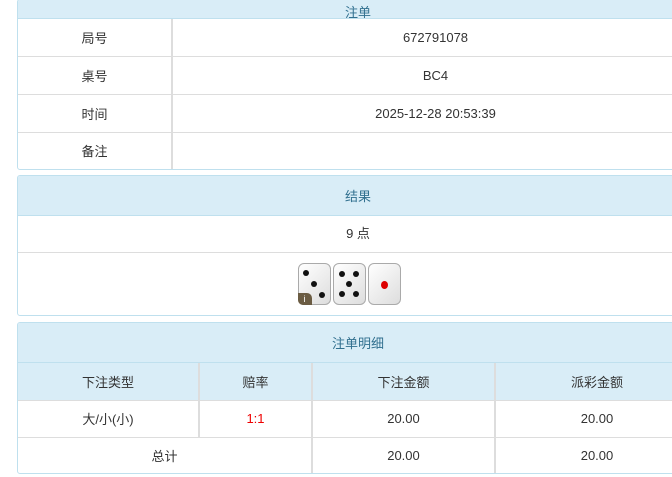  I want to click on order-panel-title: 注单, so click(345, 9).